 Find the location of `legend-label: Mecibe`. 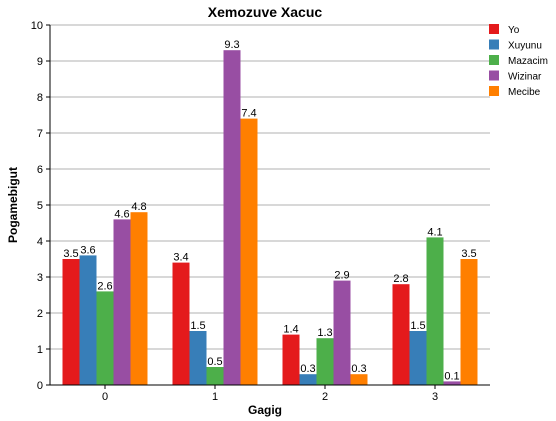

legend-label: Mecibe is located at coordinates (524, 92).